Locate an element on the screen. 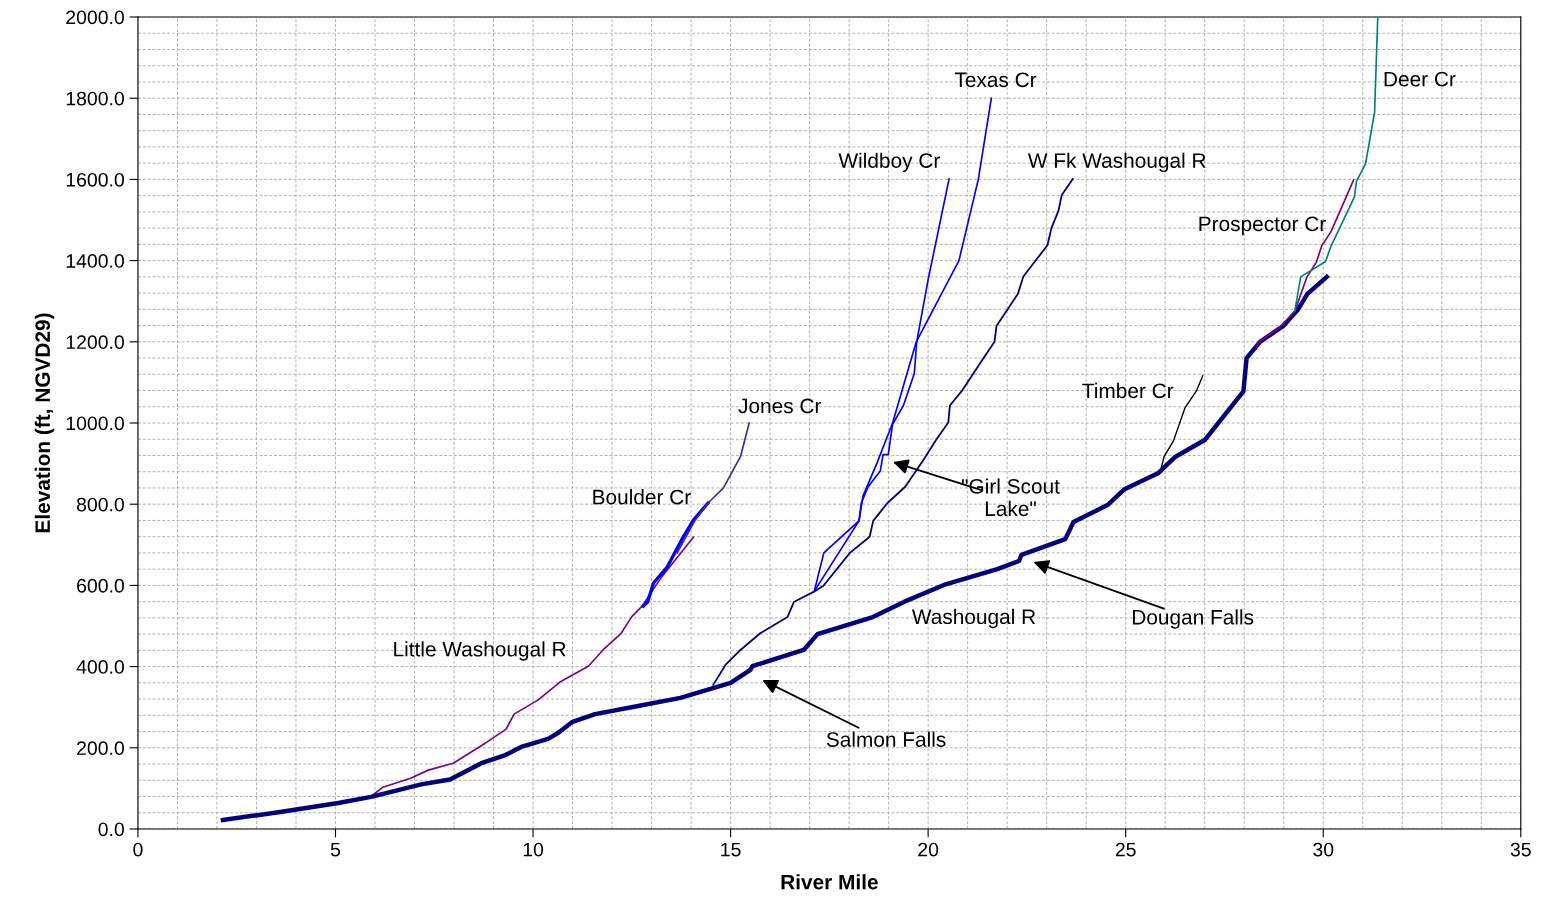  series-label: Boulder Cr is located at coordinates (642, 497).